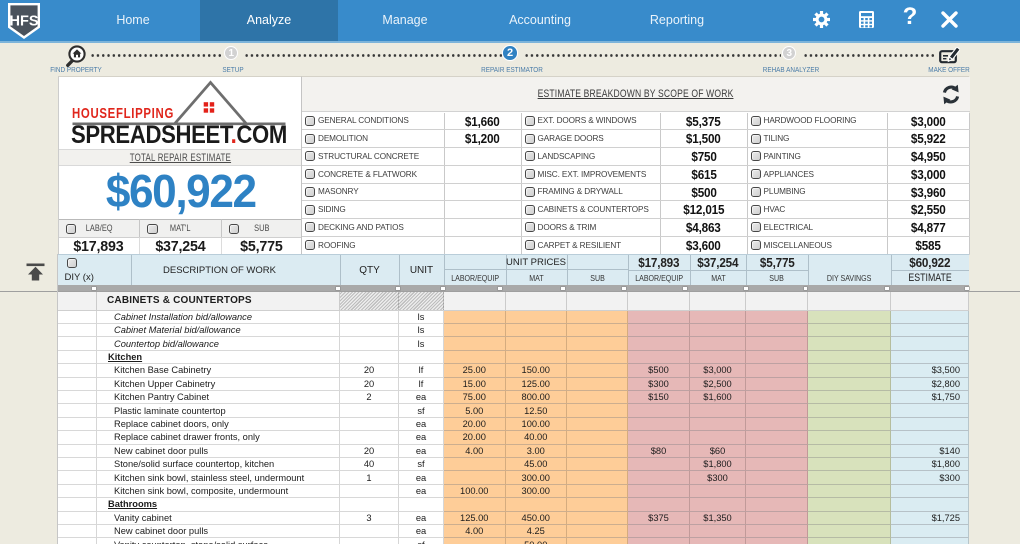  What do you see at coordinates (24, 22) in the screenshot?
I see `svg-text: HFS` at bounding box center [24, 22].